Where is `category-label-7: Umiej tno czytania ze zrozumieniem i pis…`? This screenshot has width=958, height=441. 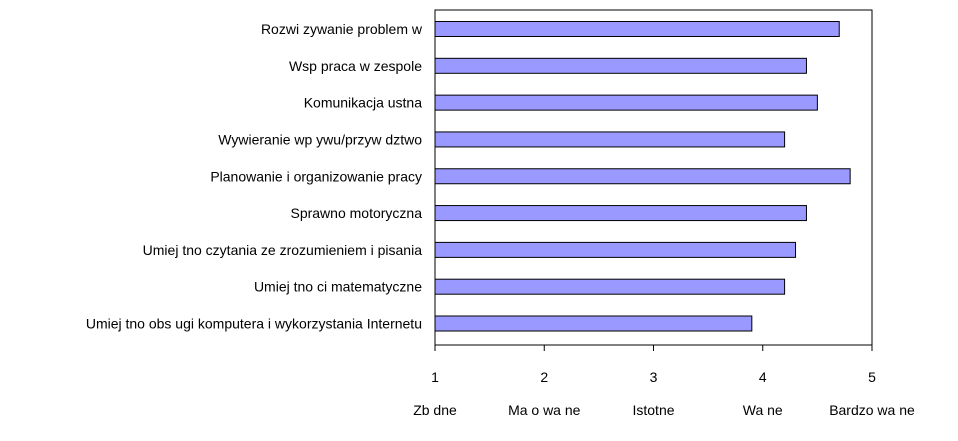 category-label-7: Umiej tno czytania ze zrozumieniem i pis… is located at coordinates (283, 250).